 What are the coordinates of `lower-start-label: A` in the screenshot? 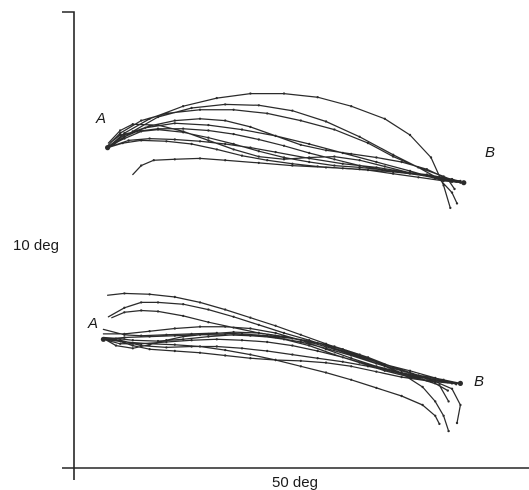 It's located at (92, 323).